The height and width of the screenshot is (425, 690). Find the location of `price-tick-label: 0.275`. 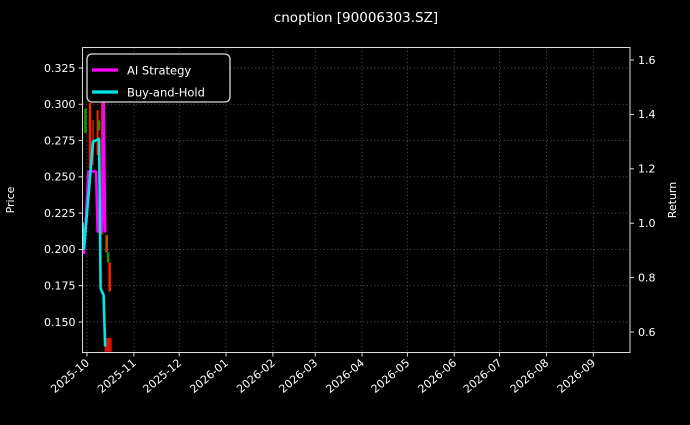

price-tick-label: 0.275 is located at coordinates (60, 140).